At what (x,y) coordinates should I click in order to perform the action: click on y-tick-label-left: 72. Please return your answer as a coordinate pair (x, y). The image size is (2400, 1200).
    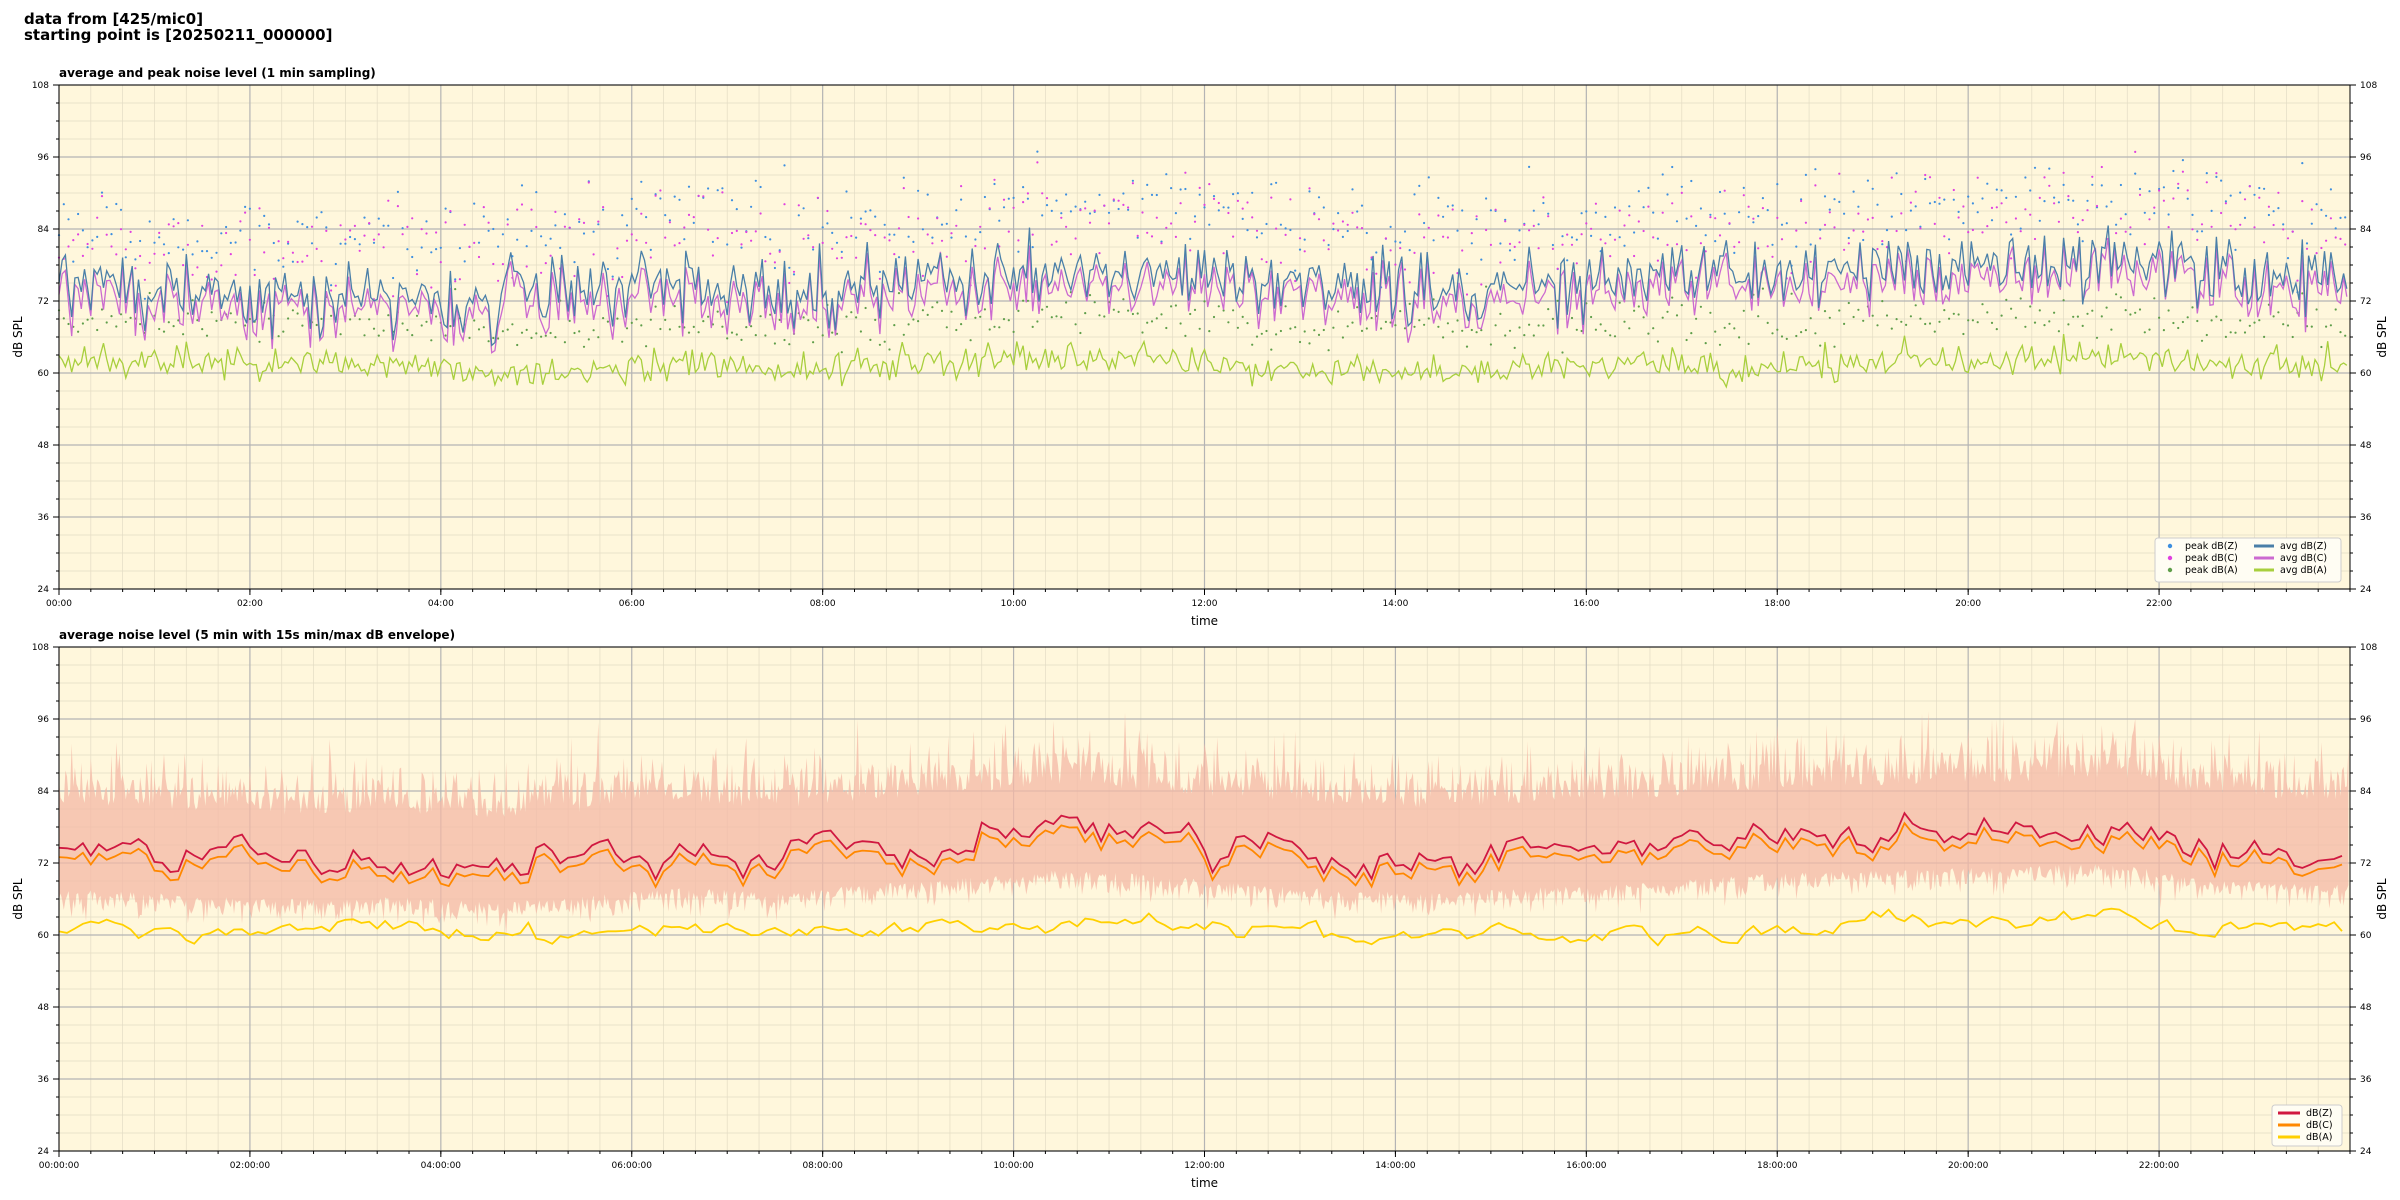
    Looking at the image, I should click on (43, 864).